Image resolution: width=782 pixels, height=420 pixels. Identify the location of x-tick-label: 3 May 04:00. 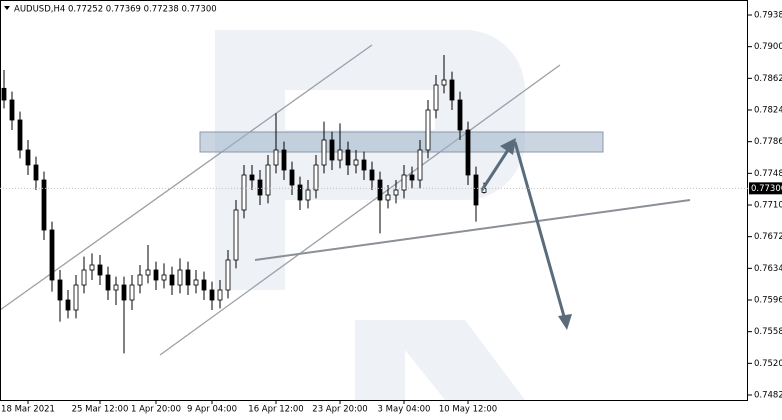
(404, 410).